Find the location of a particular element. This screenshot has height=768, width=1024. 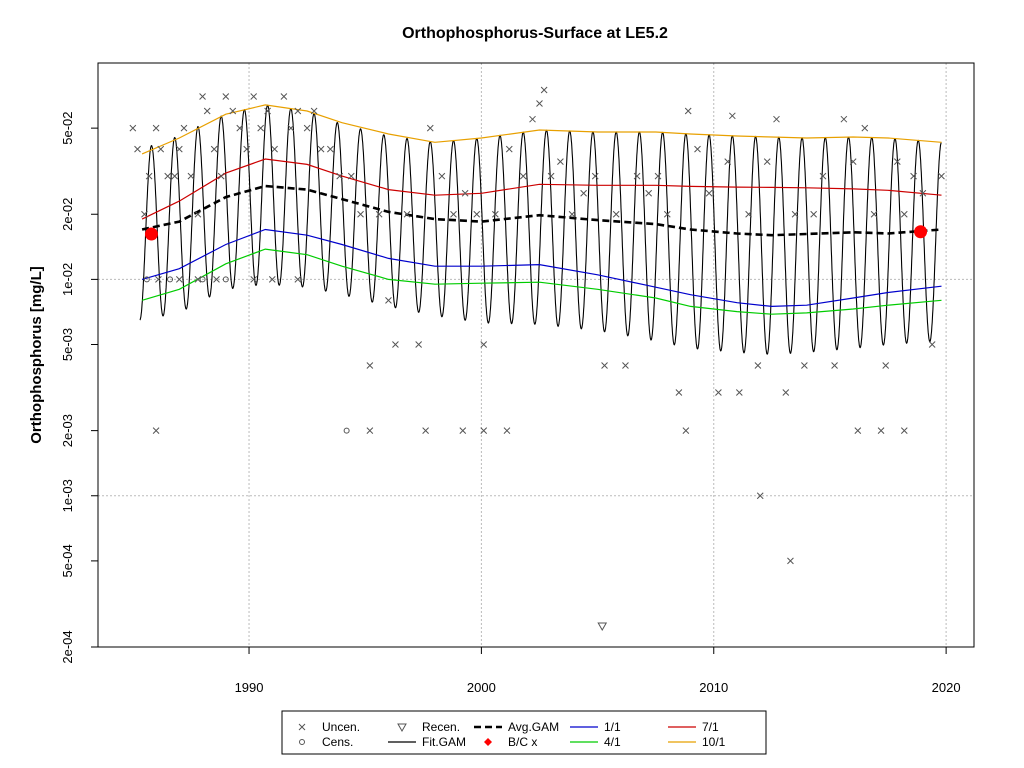

y-tick-label: 2e-03 is located at coordinates (67, 430).